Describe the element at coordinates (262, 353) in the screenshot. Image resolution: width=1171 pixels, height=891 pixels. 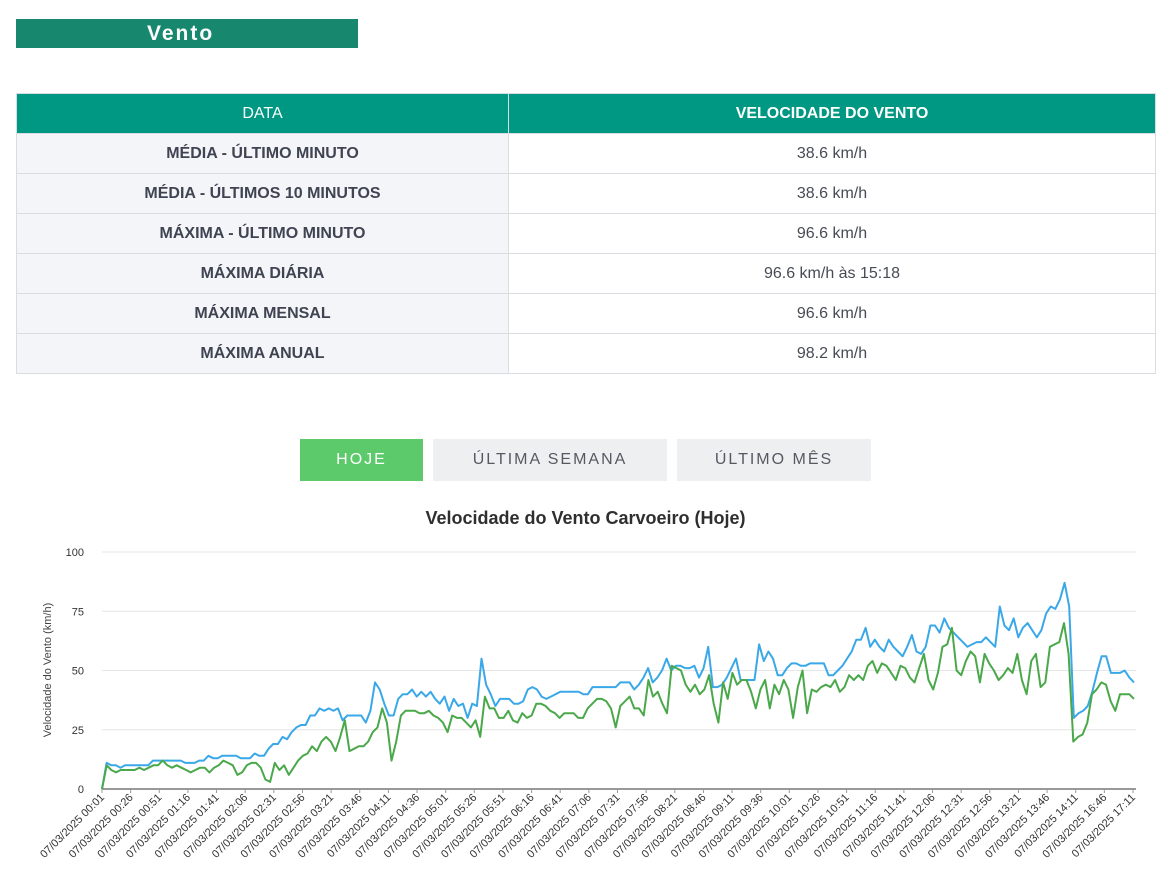
I see `row-label: MÁXIMA ANUAL` at that location.